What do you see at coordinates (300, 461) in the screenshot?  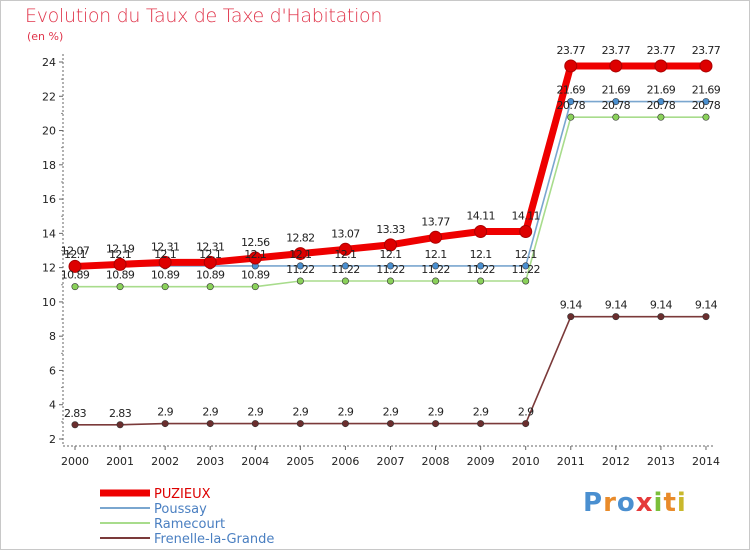 I see `x-tick-label: 2005` at bounding box center [300, 461].